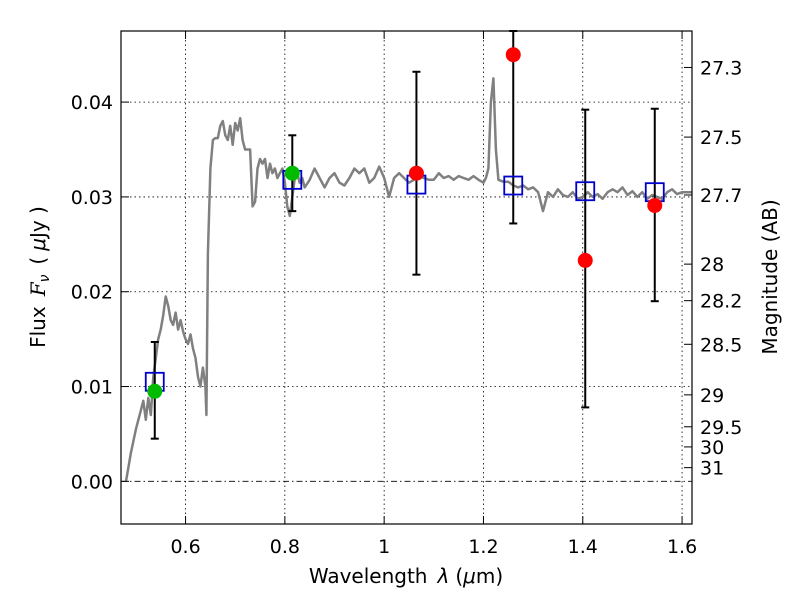 This screenshot has height=600, width=800. I want to click on y-axis-unit-rest: Jy ), so click(38, 223).